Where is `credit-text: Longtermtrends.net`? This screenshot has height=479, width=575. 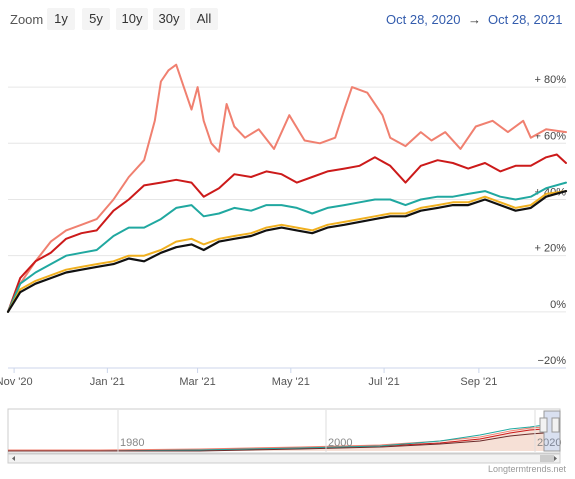 credit-text: Longtermtrends.net is located at coordinates (527, 469).